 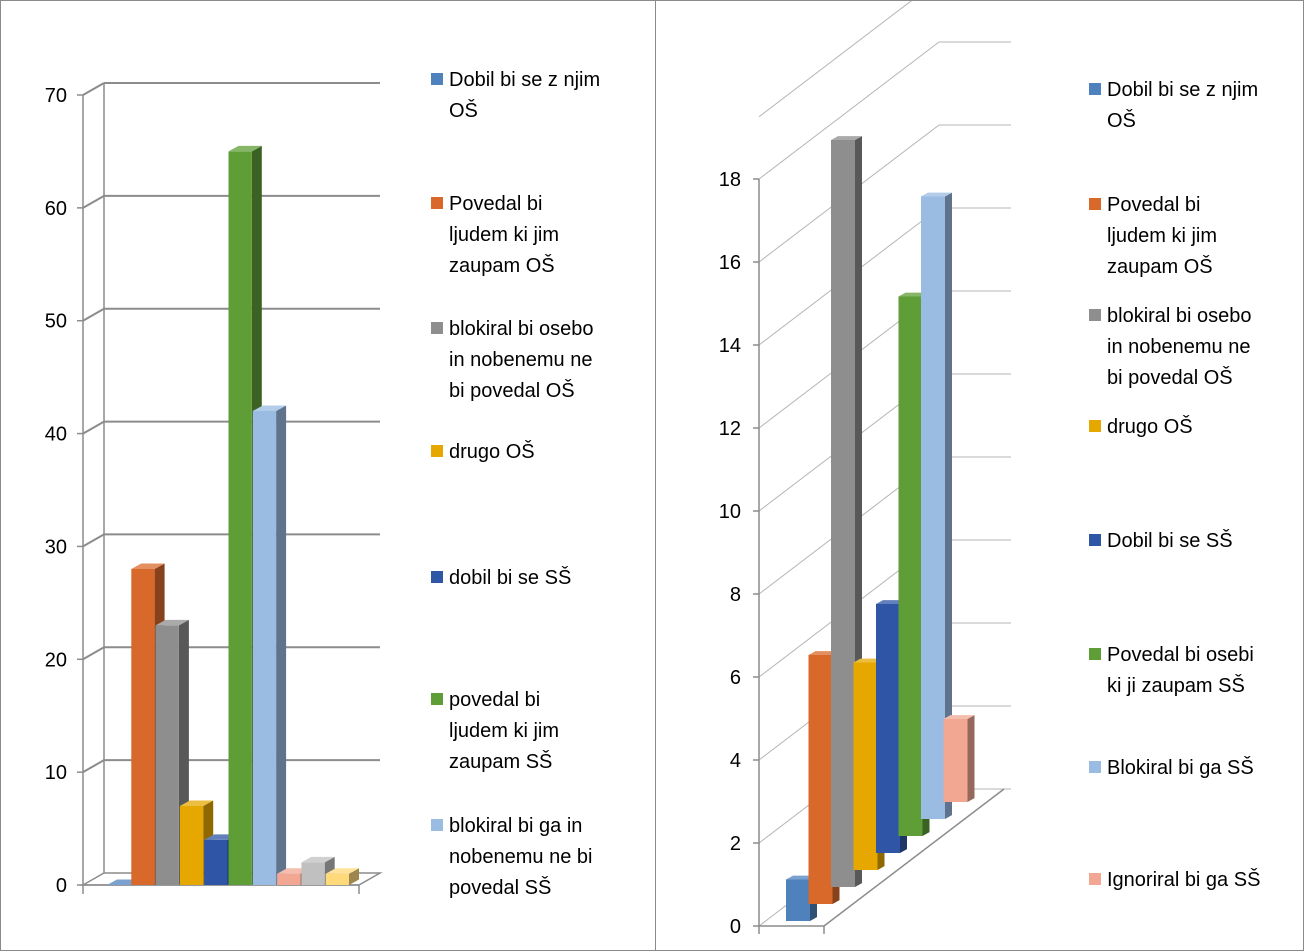 What do you see at coordinates (1178, 347) in the screenshot?
I see `right-legend-label-2: in nobenemu ne` at bounding box center [1178, 347].